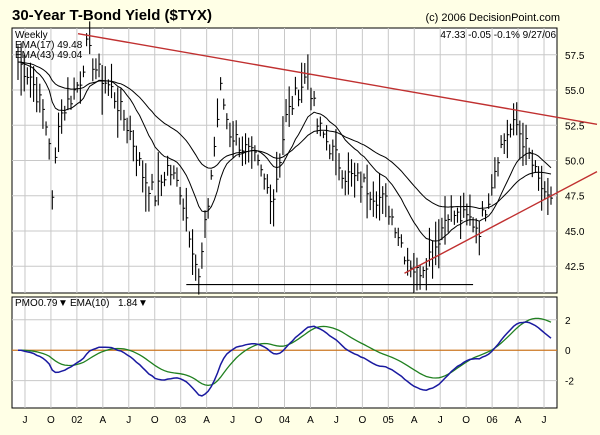  I want to click on pmo-label: PMO, so click(26, 303).